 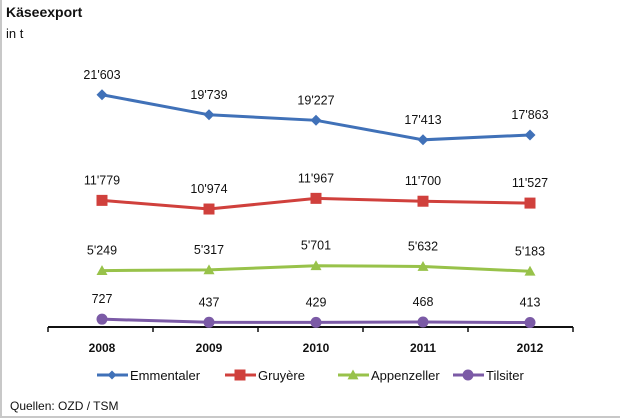 What do you see at coordinates (101, 75) in the screenshot?
I see `data-label: 21'603` at bounding box center [101, 75].